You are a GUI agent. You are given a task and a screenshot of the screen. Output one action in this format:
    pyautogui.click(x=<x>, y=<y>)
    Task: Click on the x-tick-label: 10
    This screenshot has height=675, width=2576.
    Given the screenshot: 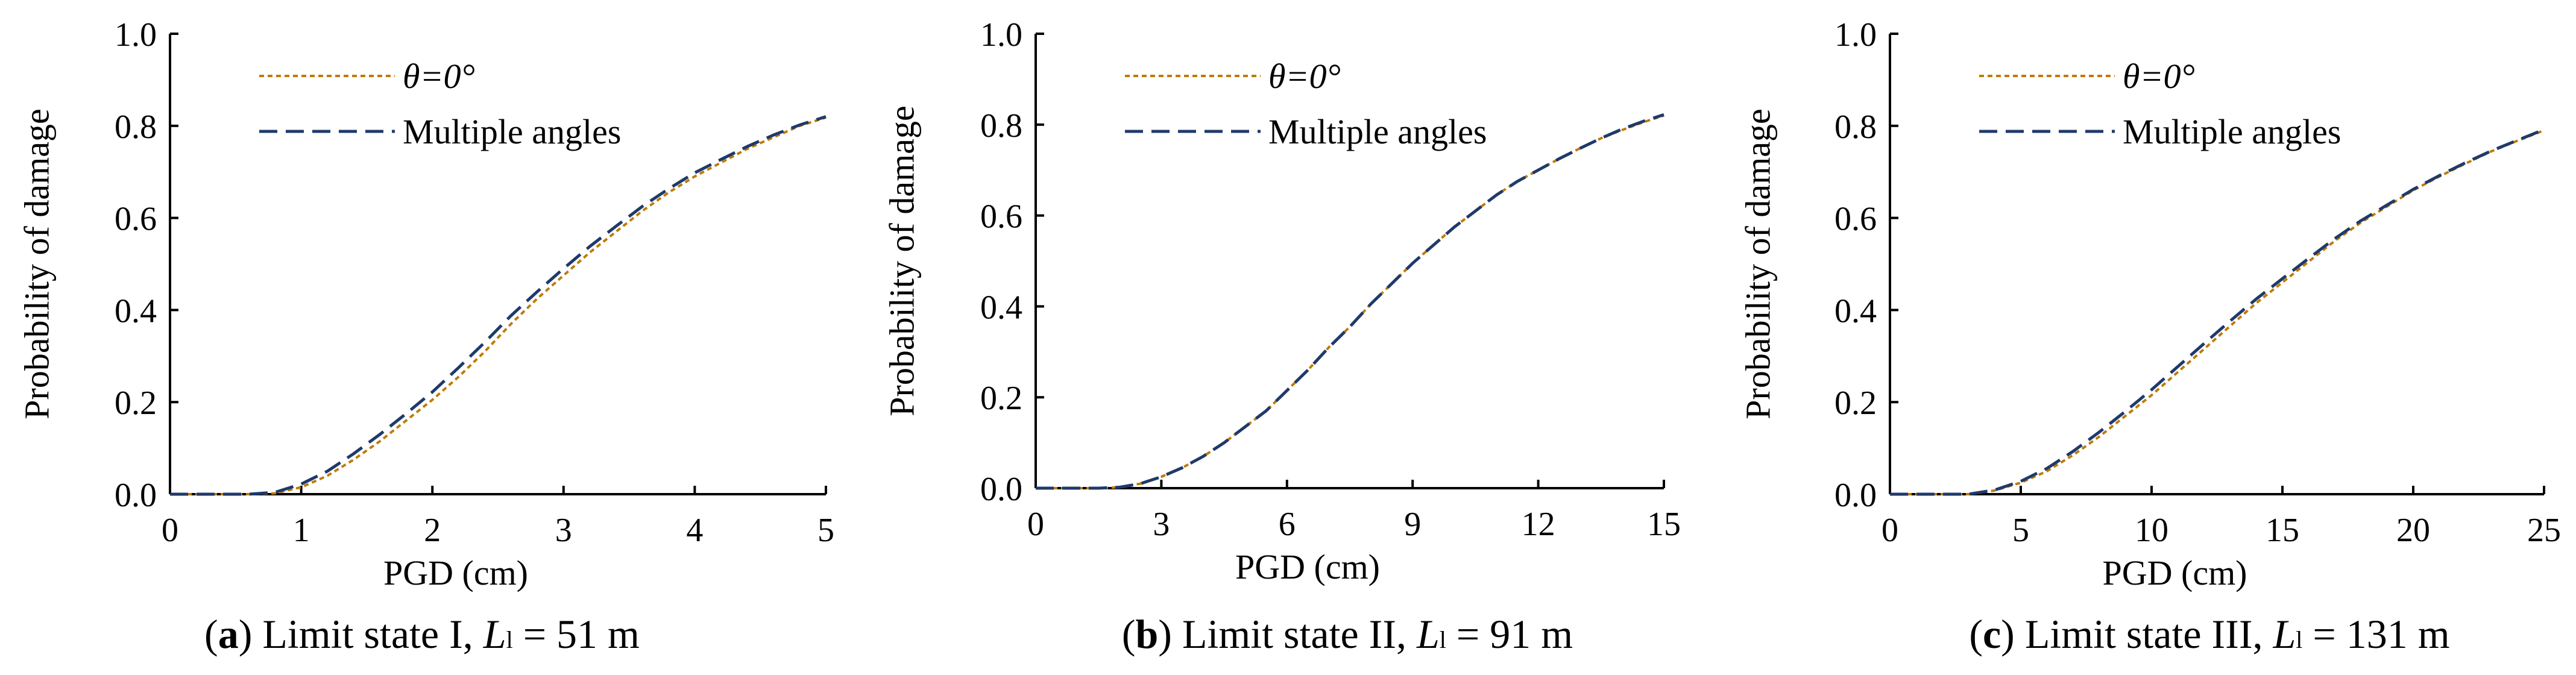 What is the action you would take?
    pyautogui.click(x=2151, y=530)
    